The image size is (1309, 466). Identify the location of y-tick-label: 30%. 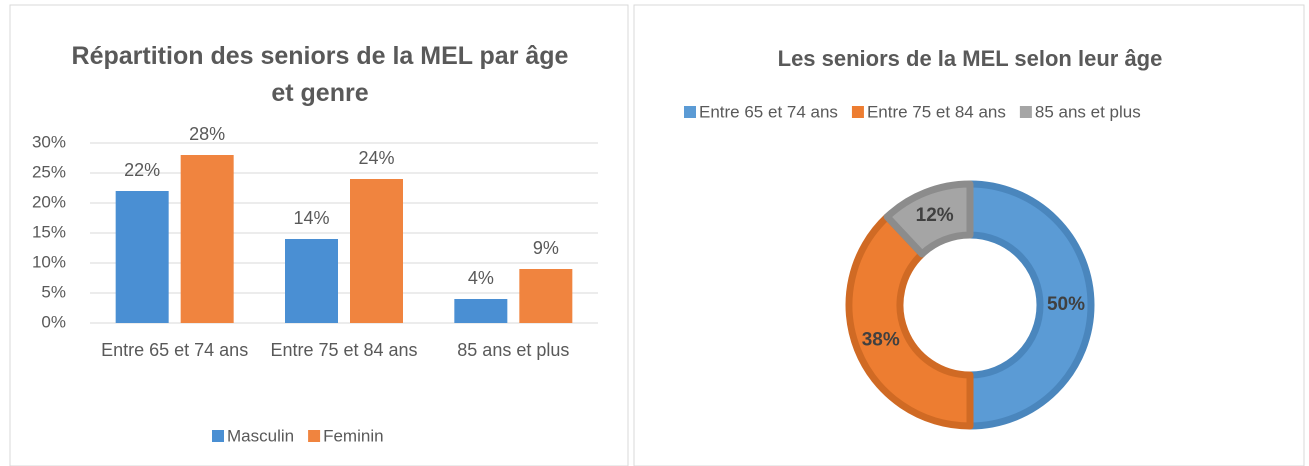
(49, 141).